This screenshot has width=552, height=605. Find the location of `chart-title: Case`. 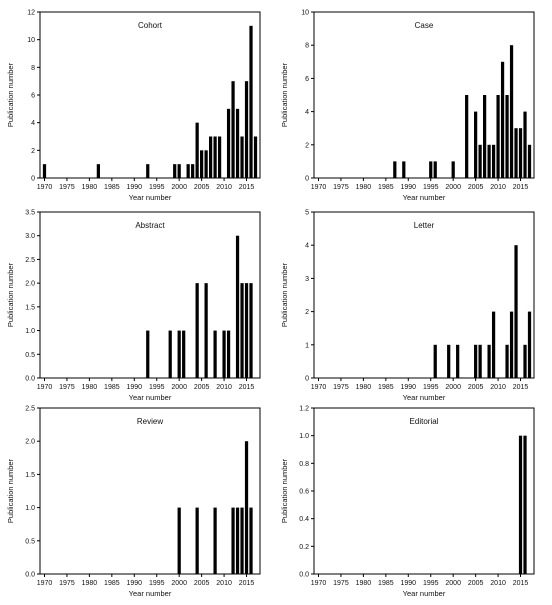

chart-title: Case is located at coordinates (424, 25).